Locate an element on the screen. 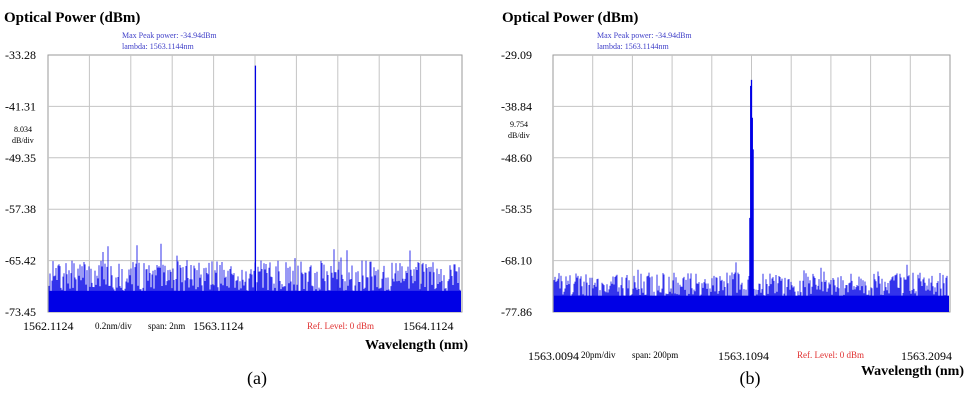 The width and height of the screenshot is (967, 397). figure-caption: (b) is located at coordinates (750, 378).